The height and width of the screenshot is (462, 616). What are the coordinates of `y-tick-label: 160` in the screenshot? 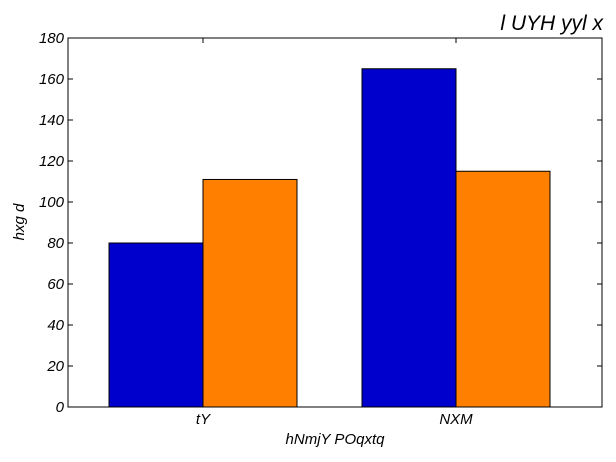 It's located at (52, 79).